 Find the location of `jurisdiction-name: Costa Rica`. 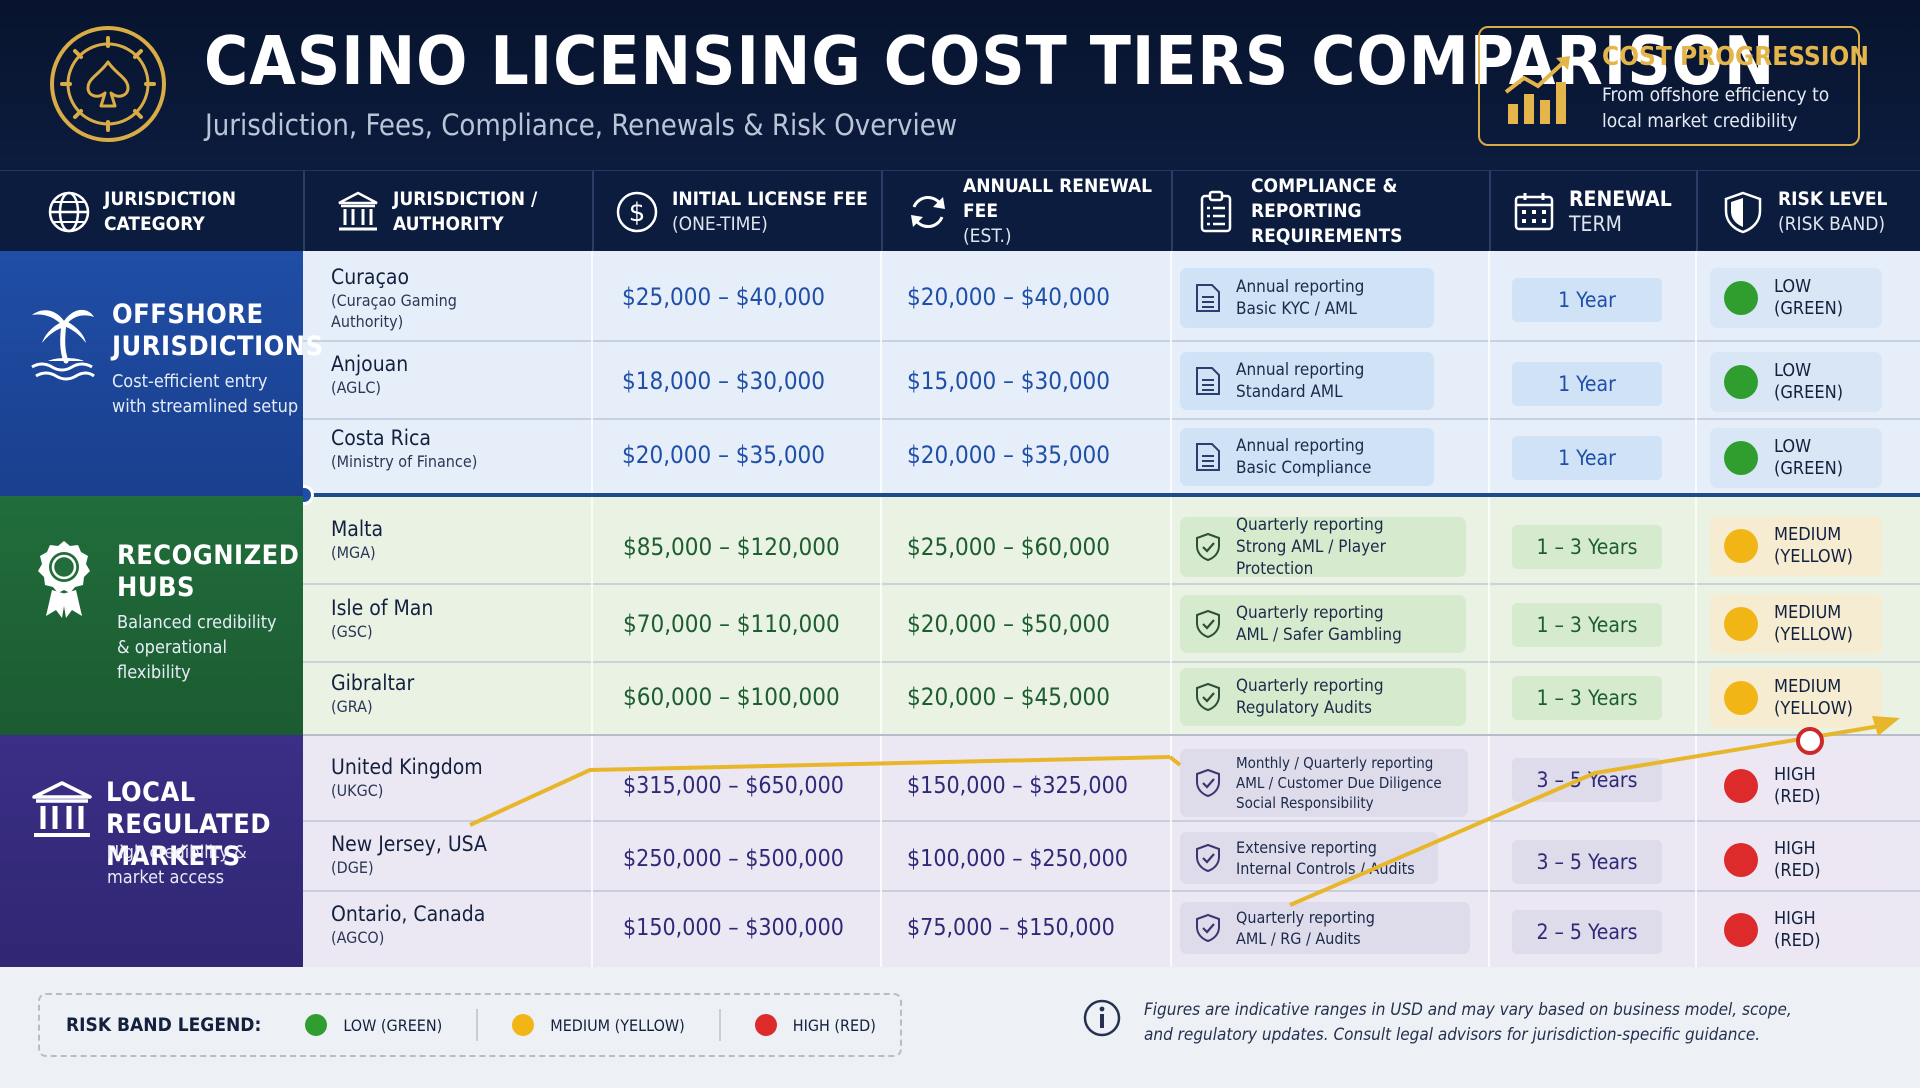

jurisdiction-name: Costa Rica is located at coordinates (381, 438).